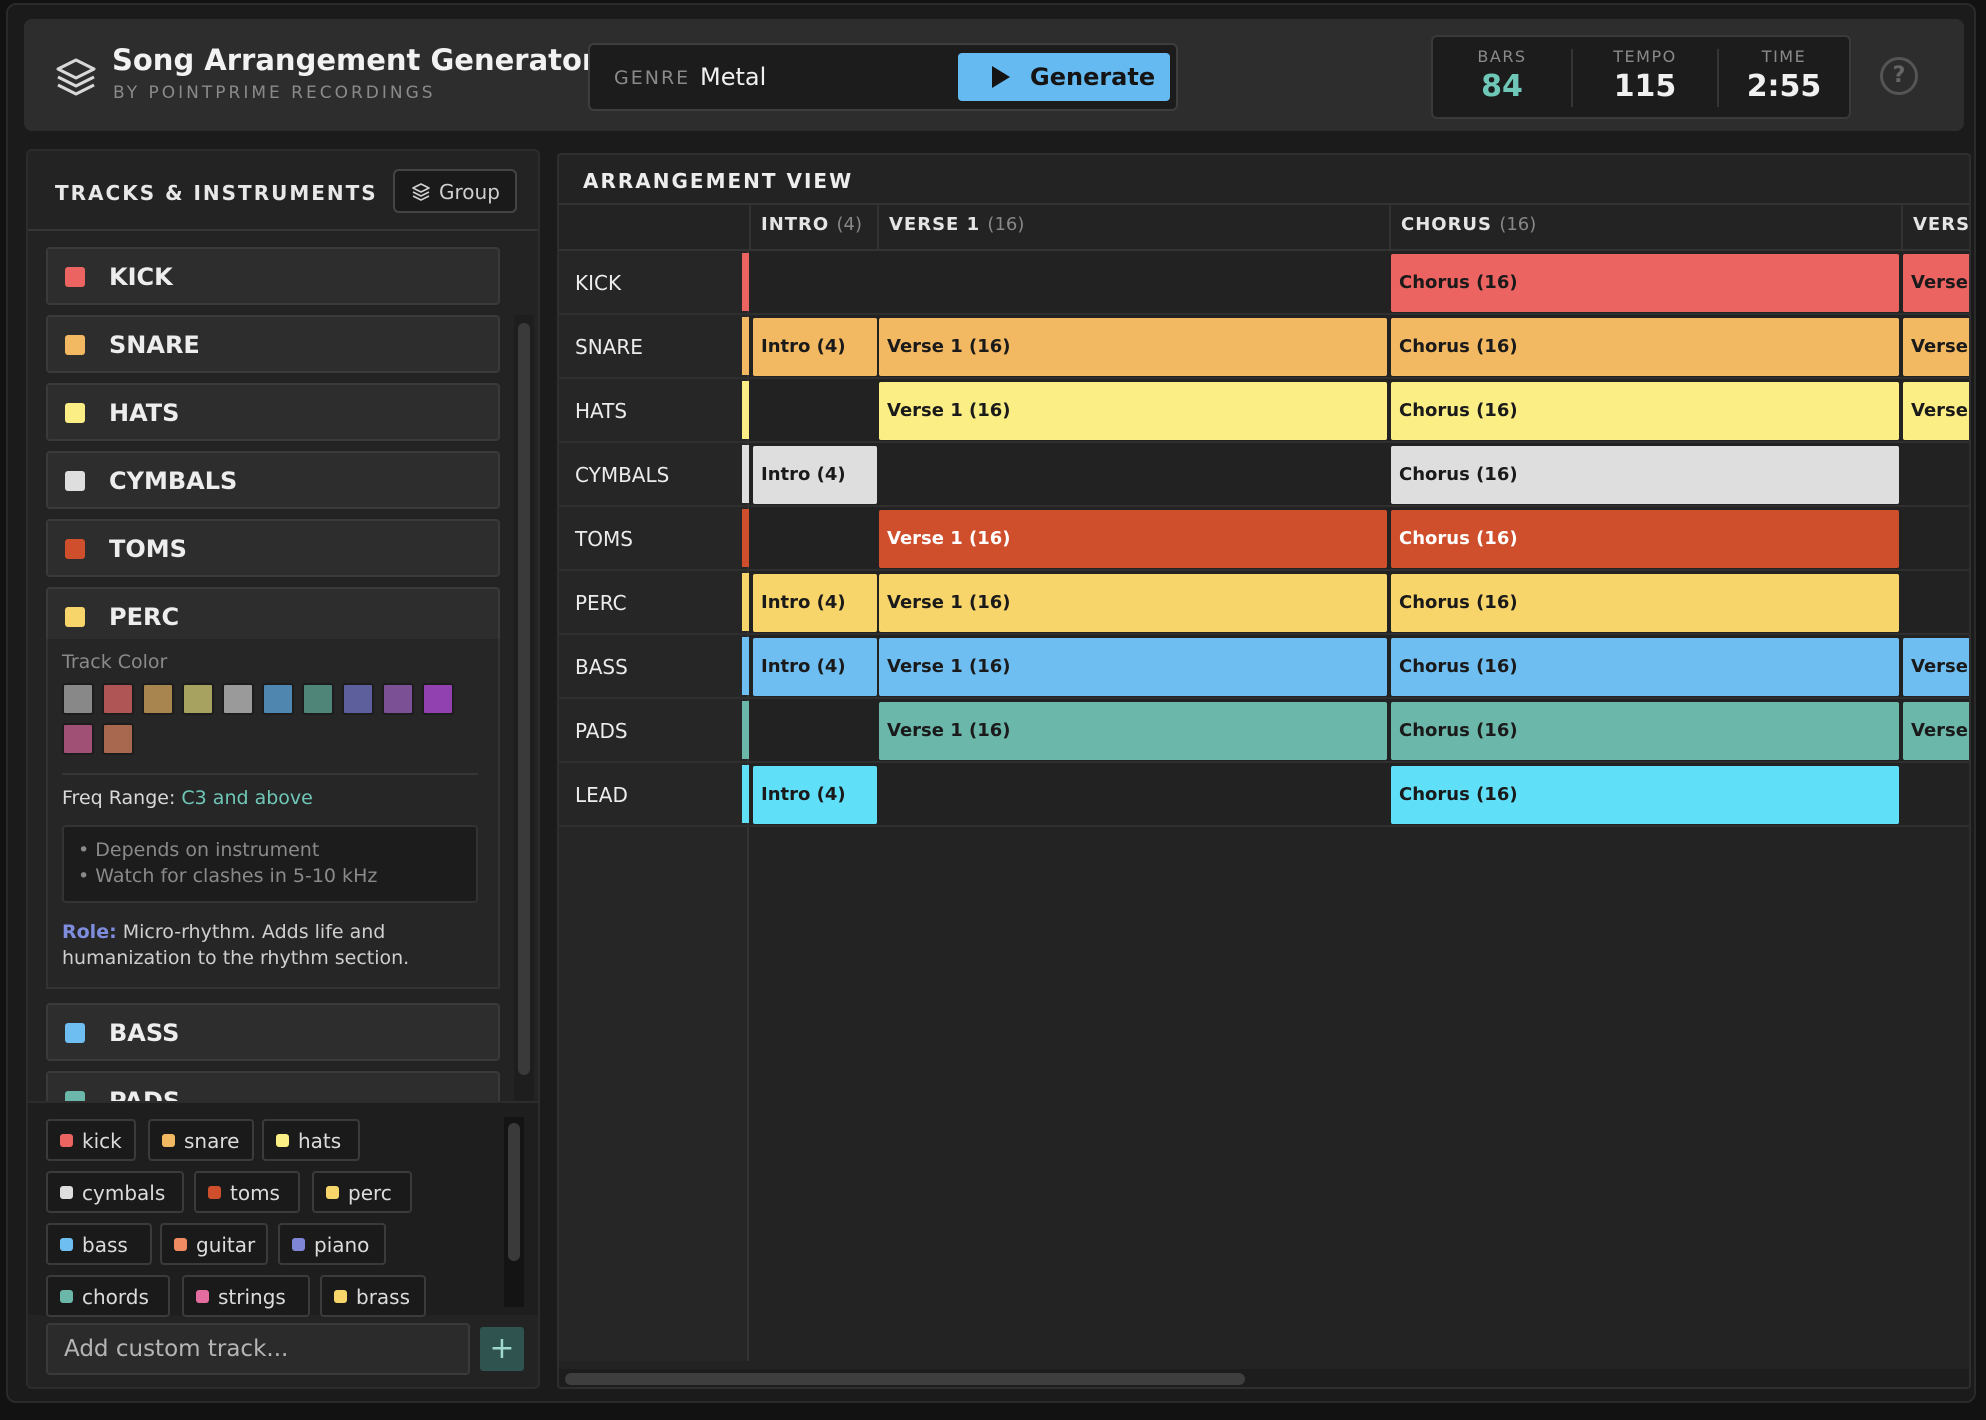 This screenshot has height=1420, width=1986. Describe the element at coordinates (1064, 77) in the screenshot. I see `generate-button: Generate` at that location.